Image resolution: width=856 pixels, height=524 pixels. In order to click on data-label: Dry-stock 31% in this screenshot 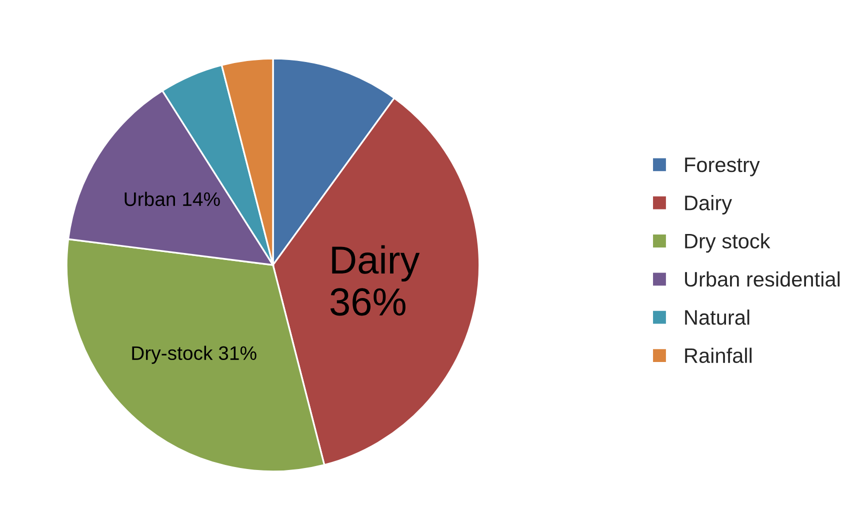, I will do `click(194, 355)`.